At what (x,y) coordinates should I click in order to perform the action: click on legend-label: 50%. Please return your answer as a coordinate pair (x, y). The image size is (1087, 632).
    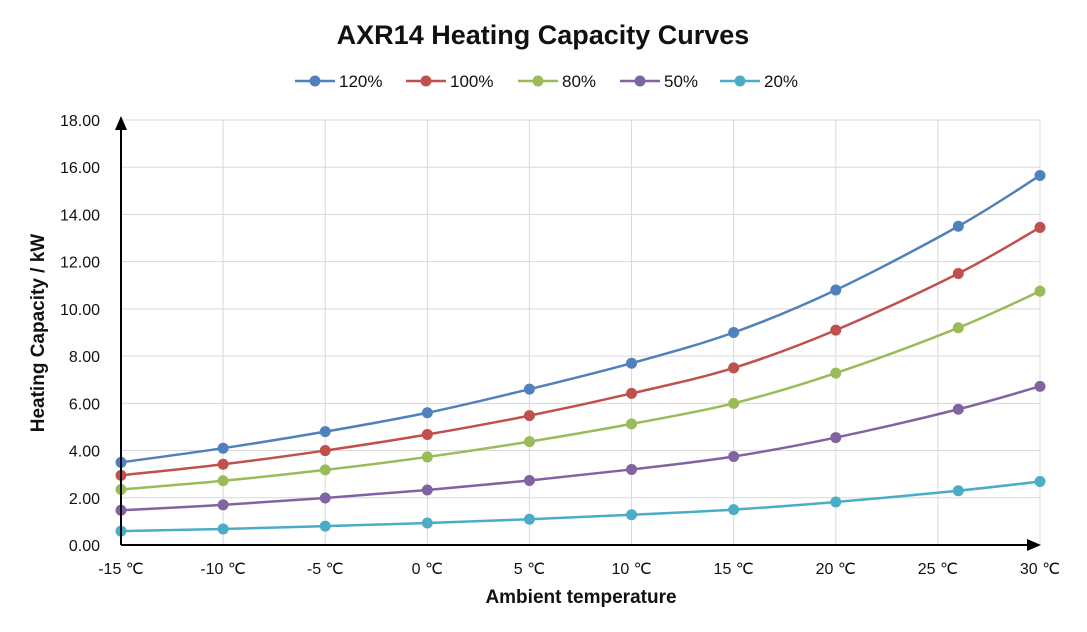
    Looking at the image, I should click on (681, 81).